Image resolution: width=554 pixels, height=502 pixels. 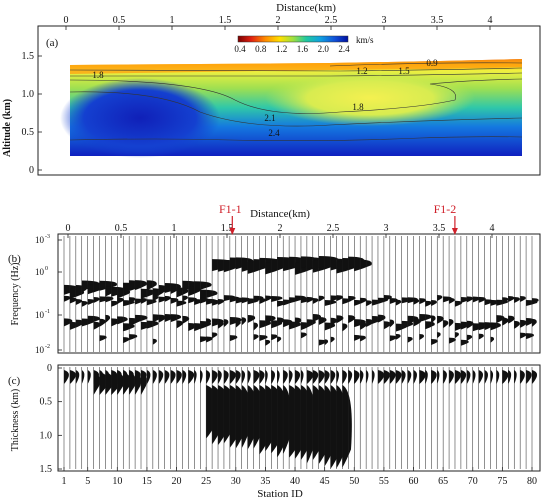 I want to click on fault-arrow-head, so click(x=454, y=231).